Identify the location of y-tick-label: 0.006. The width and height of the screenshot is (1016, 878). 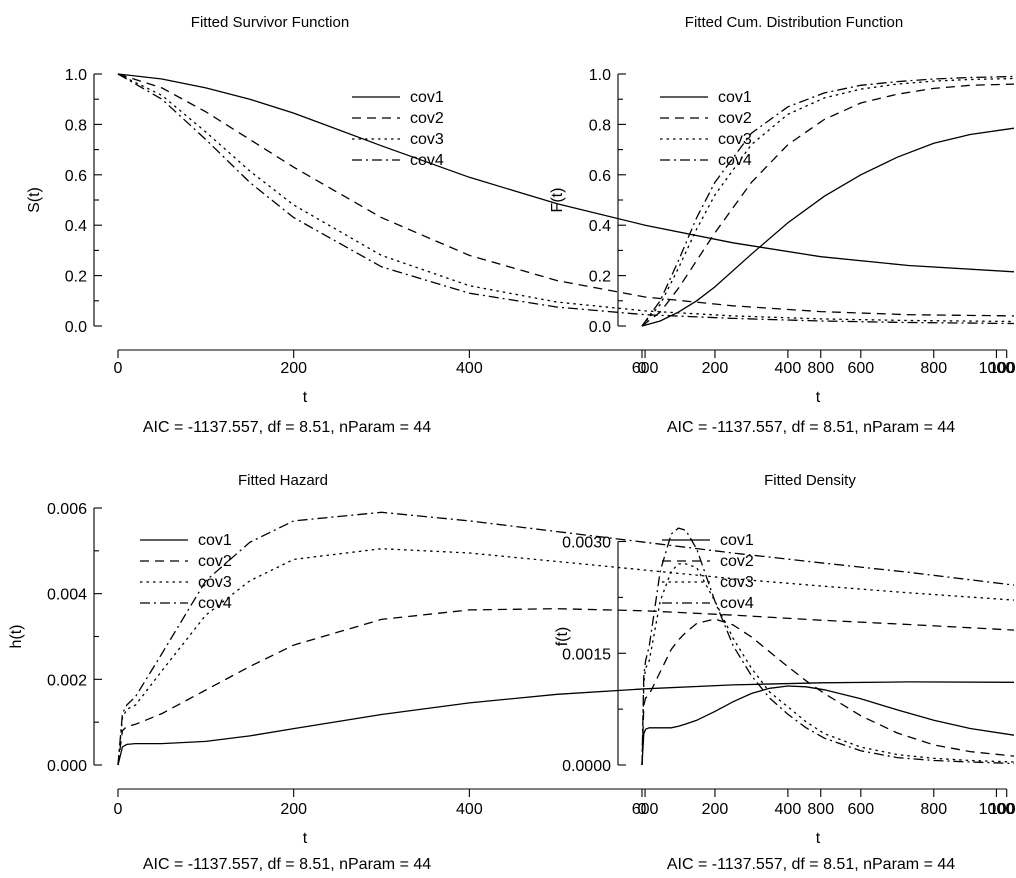
(67, 509).